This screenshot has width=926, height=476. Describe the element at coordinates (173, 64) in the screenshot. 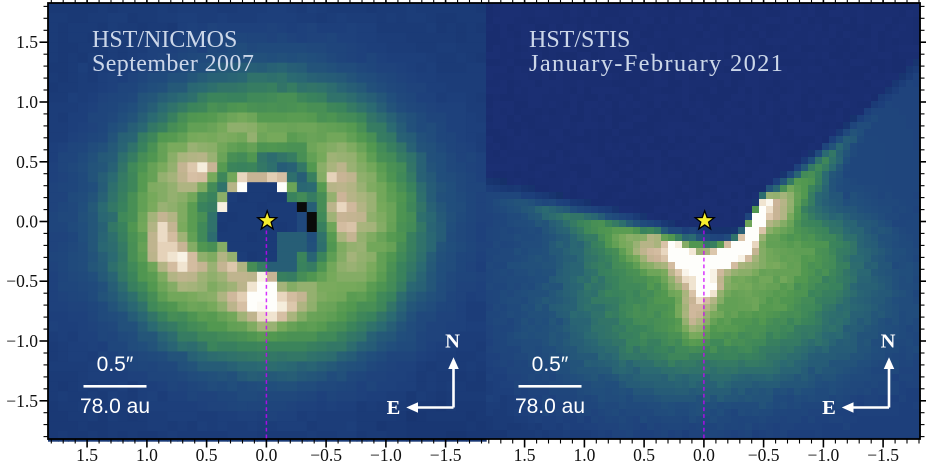

I see `svg-text: September 2007` at that location.